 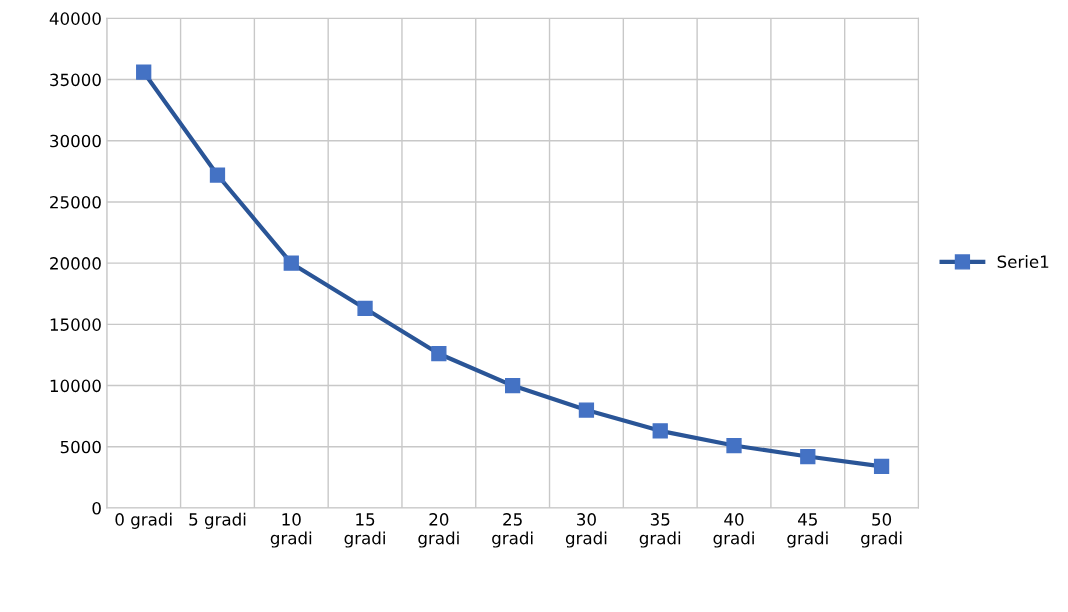 What do you see at coordinates (75, 324) in the screenshot?
I see `y-tick-label: 15000` at bounding box center [75, 324].